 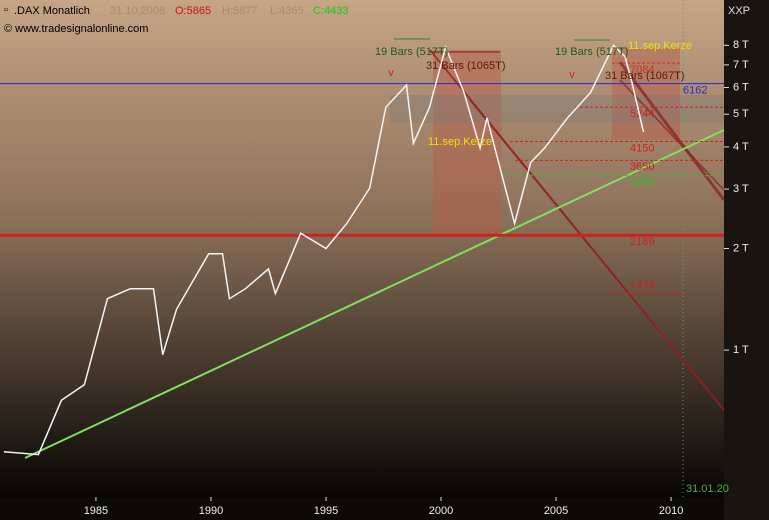 What do you see at coordinates (193, 11) in the screenshot?
I see `ohlc: O:5865` at bounding box center [193, 11].